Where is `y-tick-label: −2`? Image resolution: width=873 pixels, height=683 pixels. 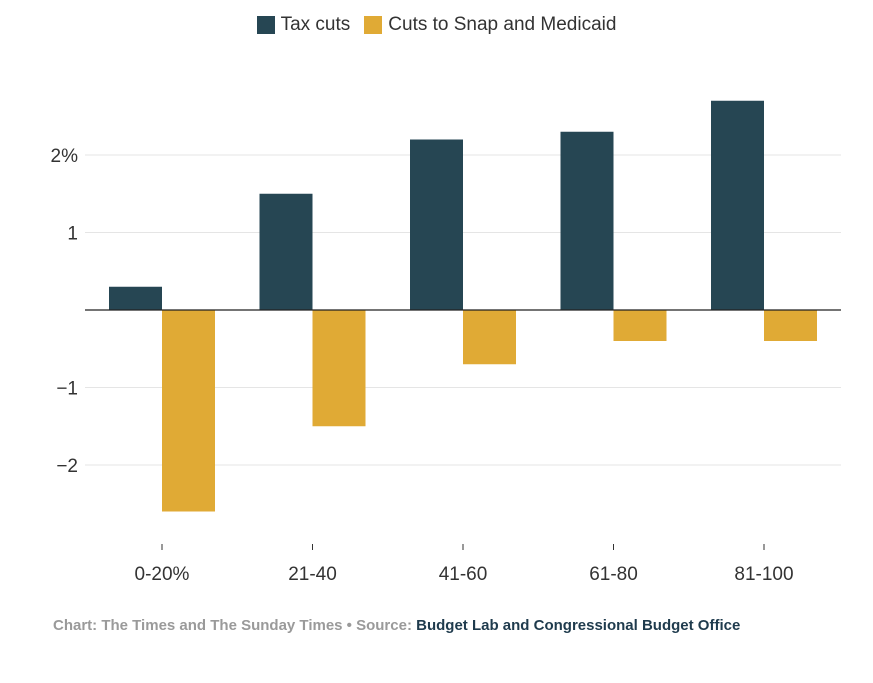
y-tick-label: −2 is located at coordinates (67, 466).